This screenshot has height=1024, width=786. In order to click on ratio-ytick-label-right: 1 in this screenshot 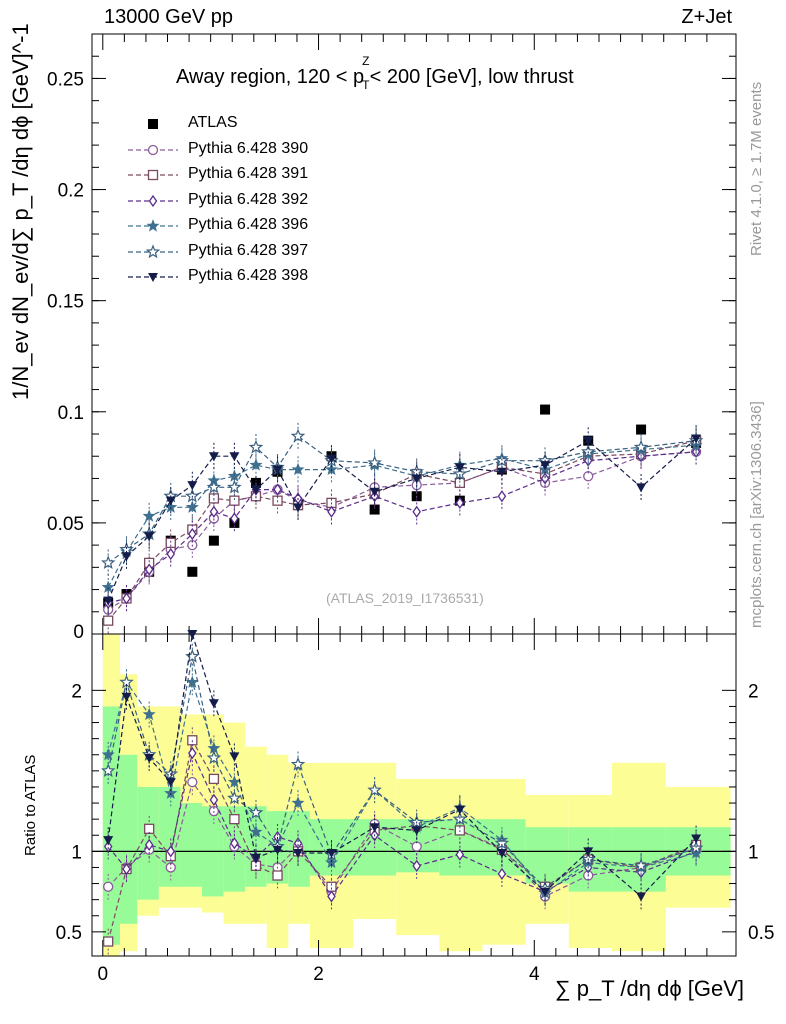, I will do `click(753, 852)`.